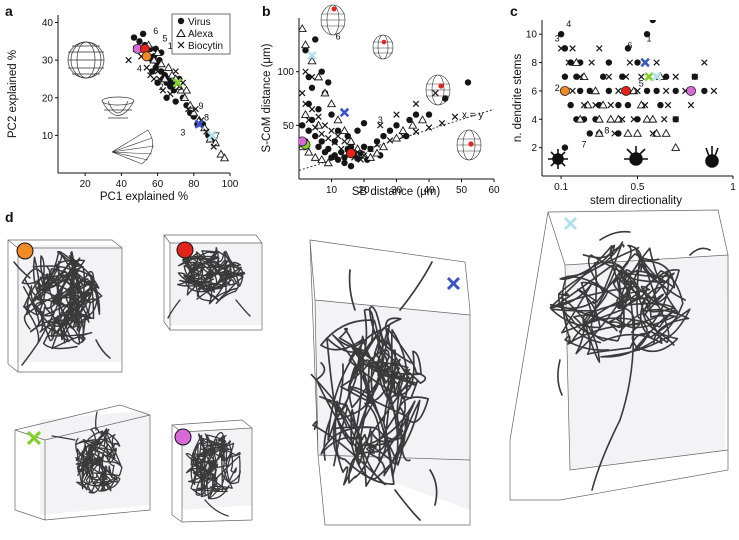 The height and width of the screenshot is (540, 739). What do you see at coordinates (161, 87) in the screenshot?
I see `point-annotation: 2` at bounding box center [161, 87].